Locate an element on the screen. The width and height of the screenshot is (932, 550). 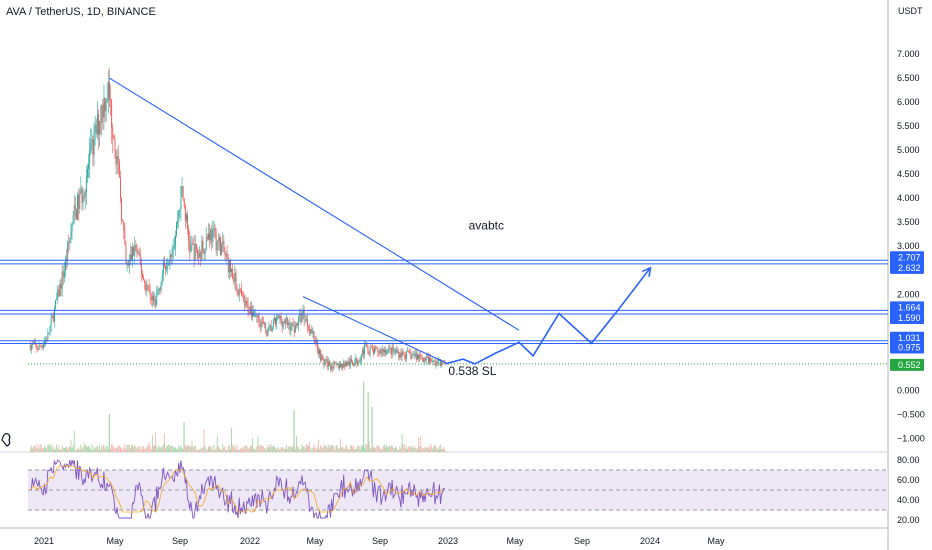
y-tick-label: −1.000 is located at coordinates (911, 438).